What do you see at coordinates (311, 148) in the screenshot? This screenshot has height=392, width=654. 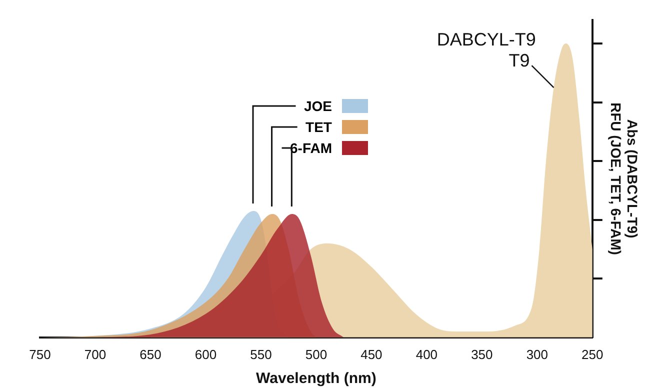 I see `legend-label: 6-FAM` at bounding box center [311, 148].